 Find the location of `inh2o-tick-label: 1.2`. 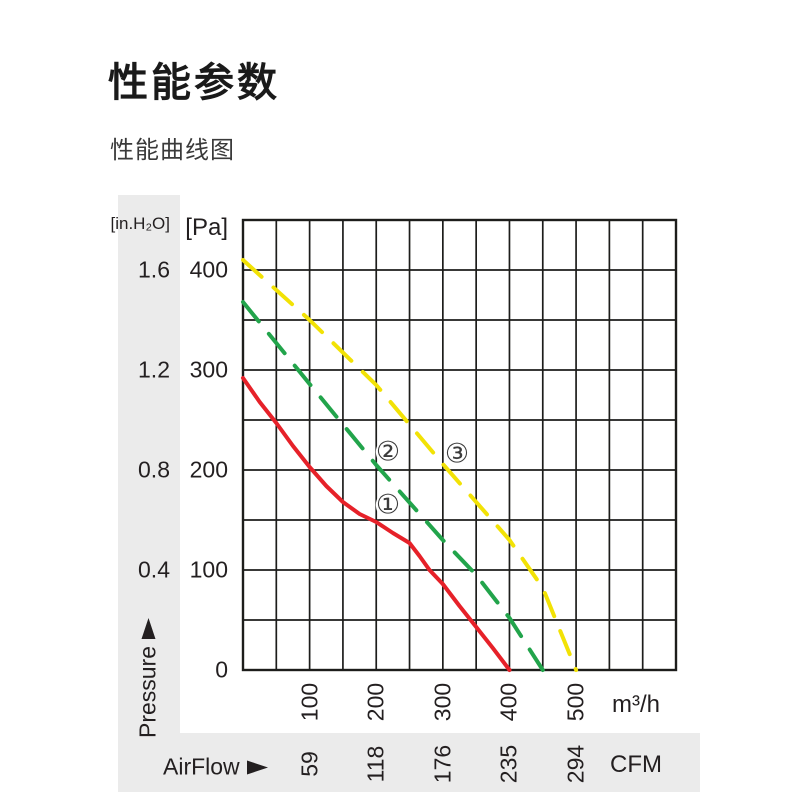

inh2o-tick-label: 1.2 is located at coordinates (154, 369).